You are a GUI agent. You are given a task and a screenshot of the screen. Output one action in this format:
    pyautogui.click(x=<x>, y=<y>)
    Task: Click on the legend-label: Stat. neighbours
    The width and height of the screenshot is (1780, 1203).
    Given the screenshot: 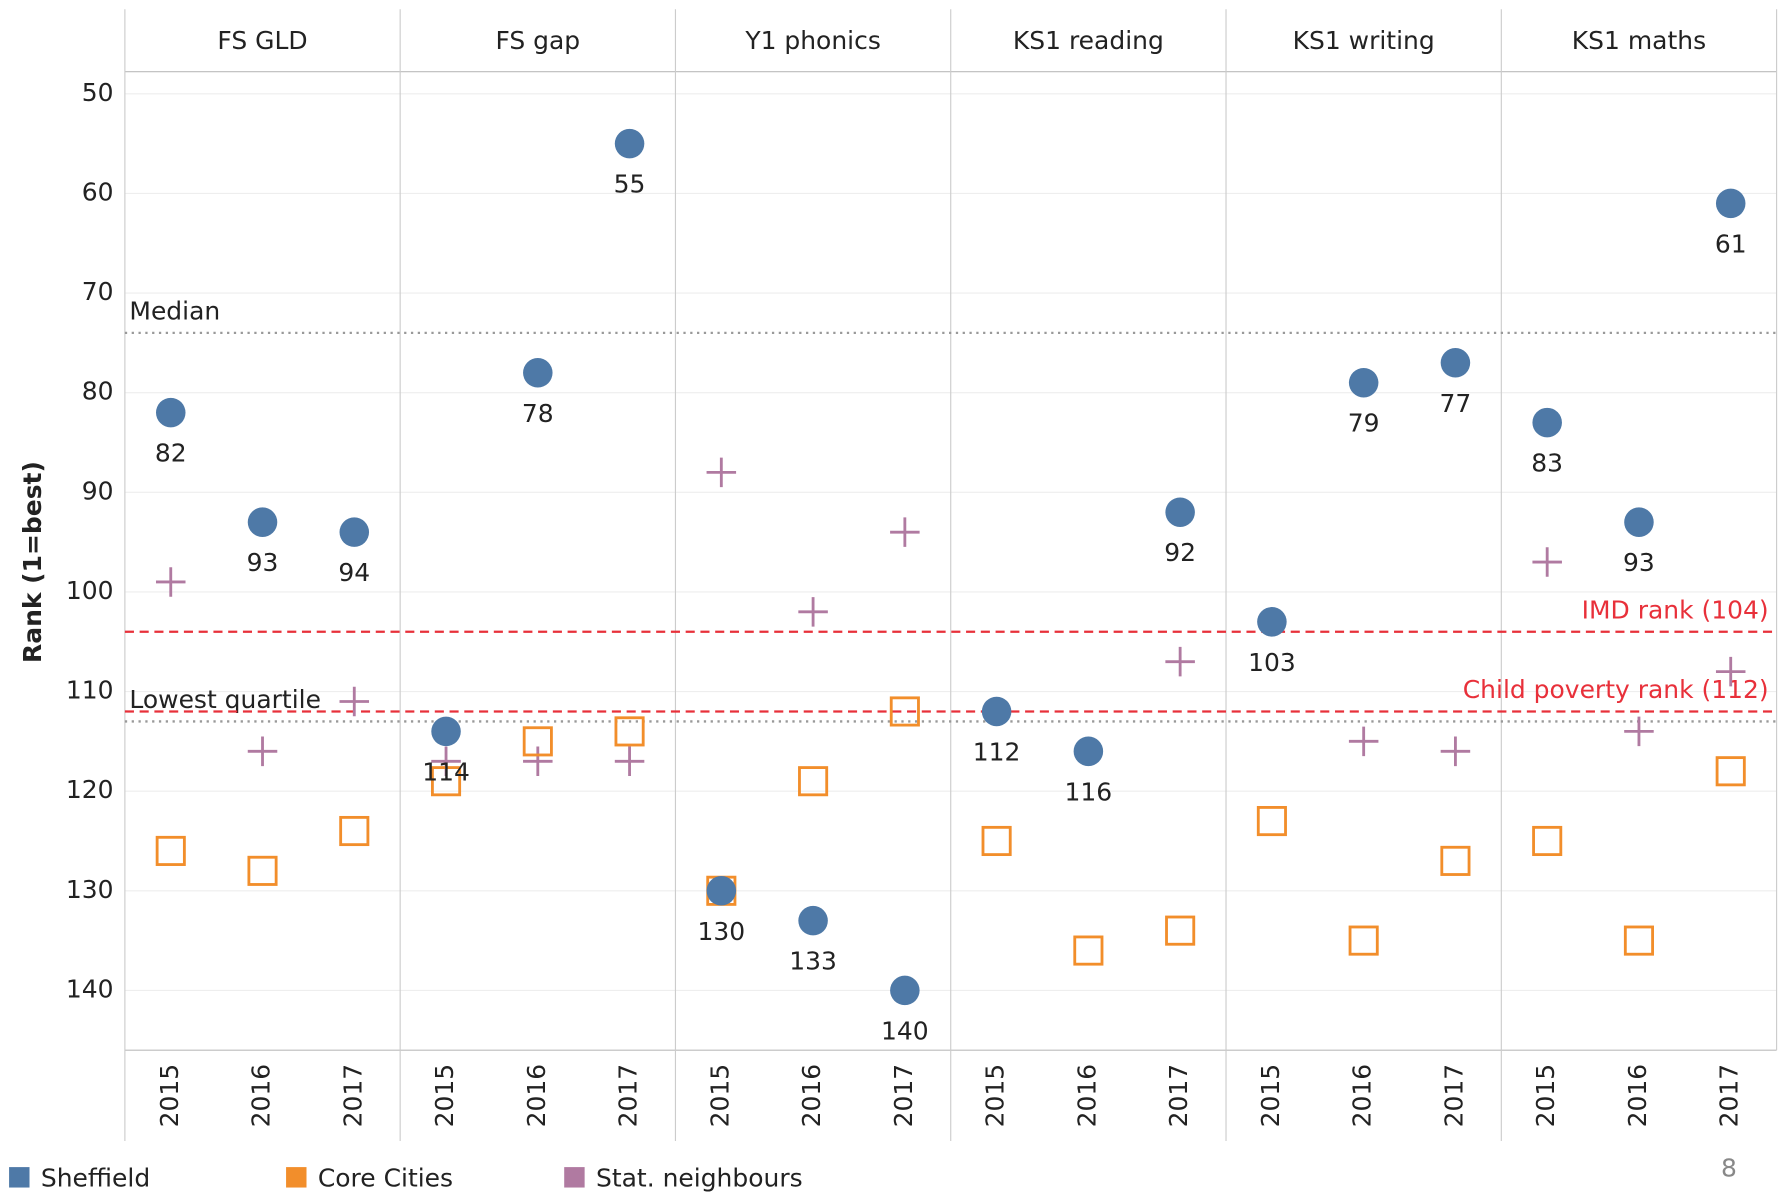 What is the action you would take?
    pyautogui.click(x=699, y=1178)
    